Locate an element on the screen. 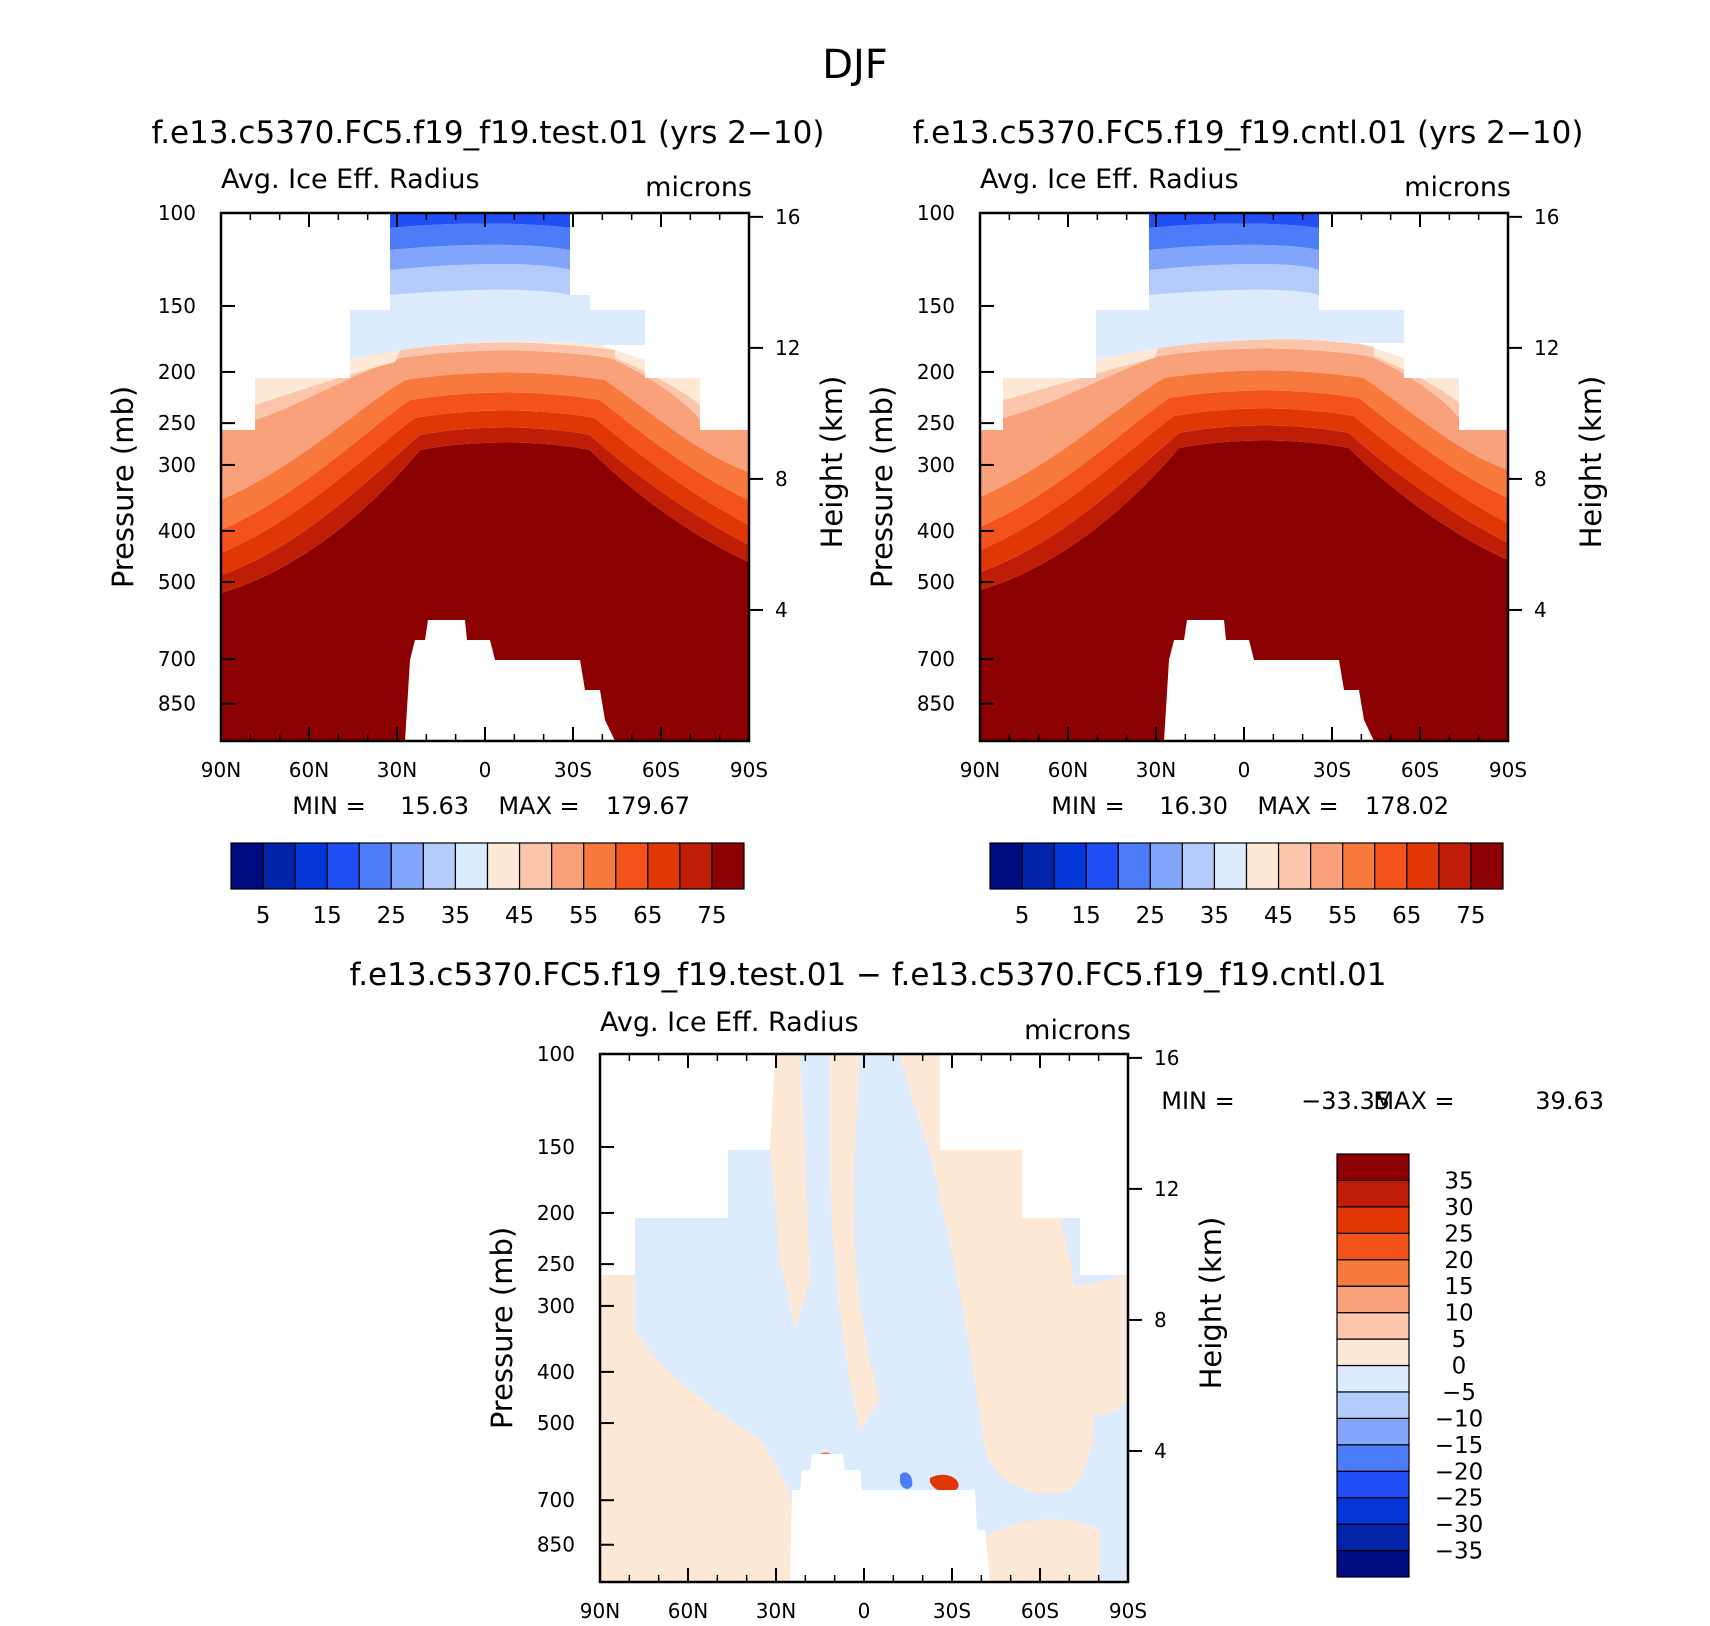 This screenshot has width=1710, height=1626. y-tick-label: 850 is located at coordinates (556, 1545).